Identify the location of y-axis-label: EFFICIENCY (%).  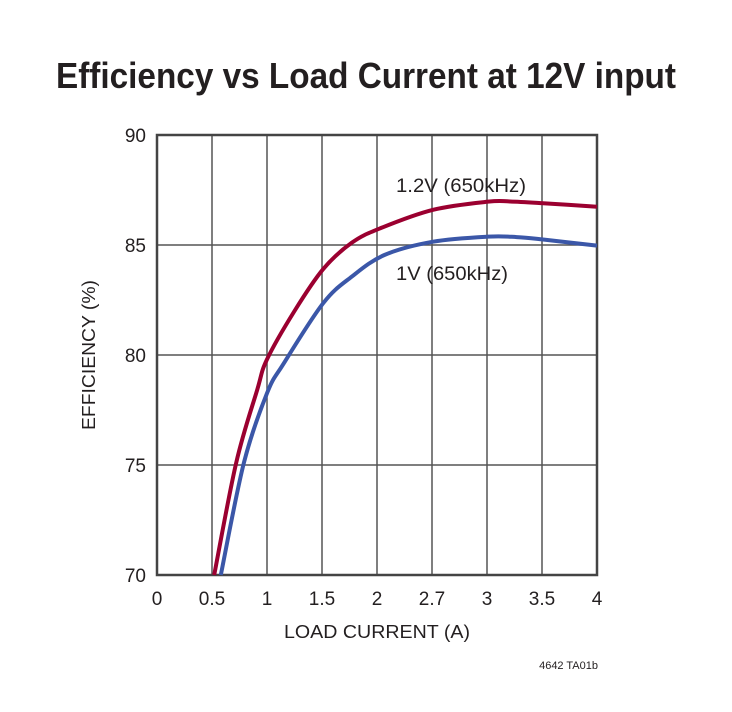
(89, 355).